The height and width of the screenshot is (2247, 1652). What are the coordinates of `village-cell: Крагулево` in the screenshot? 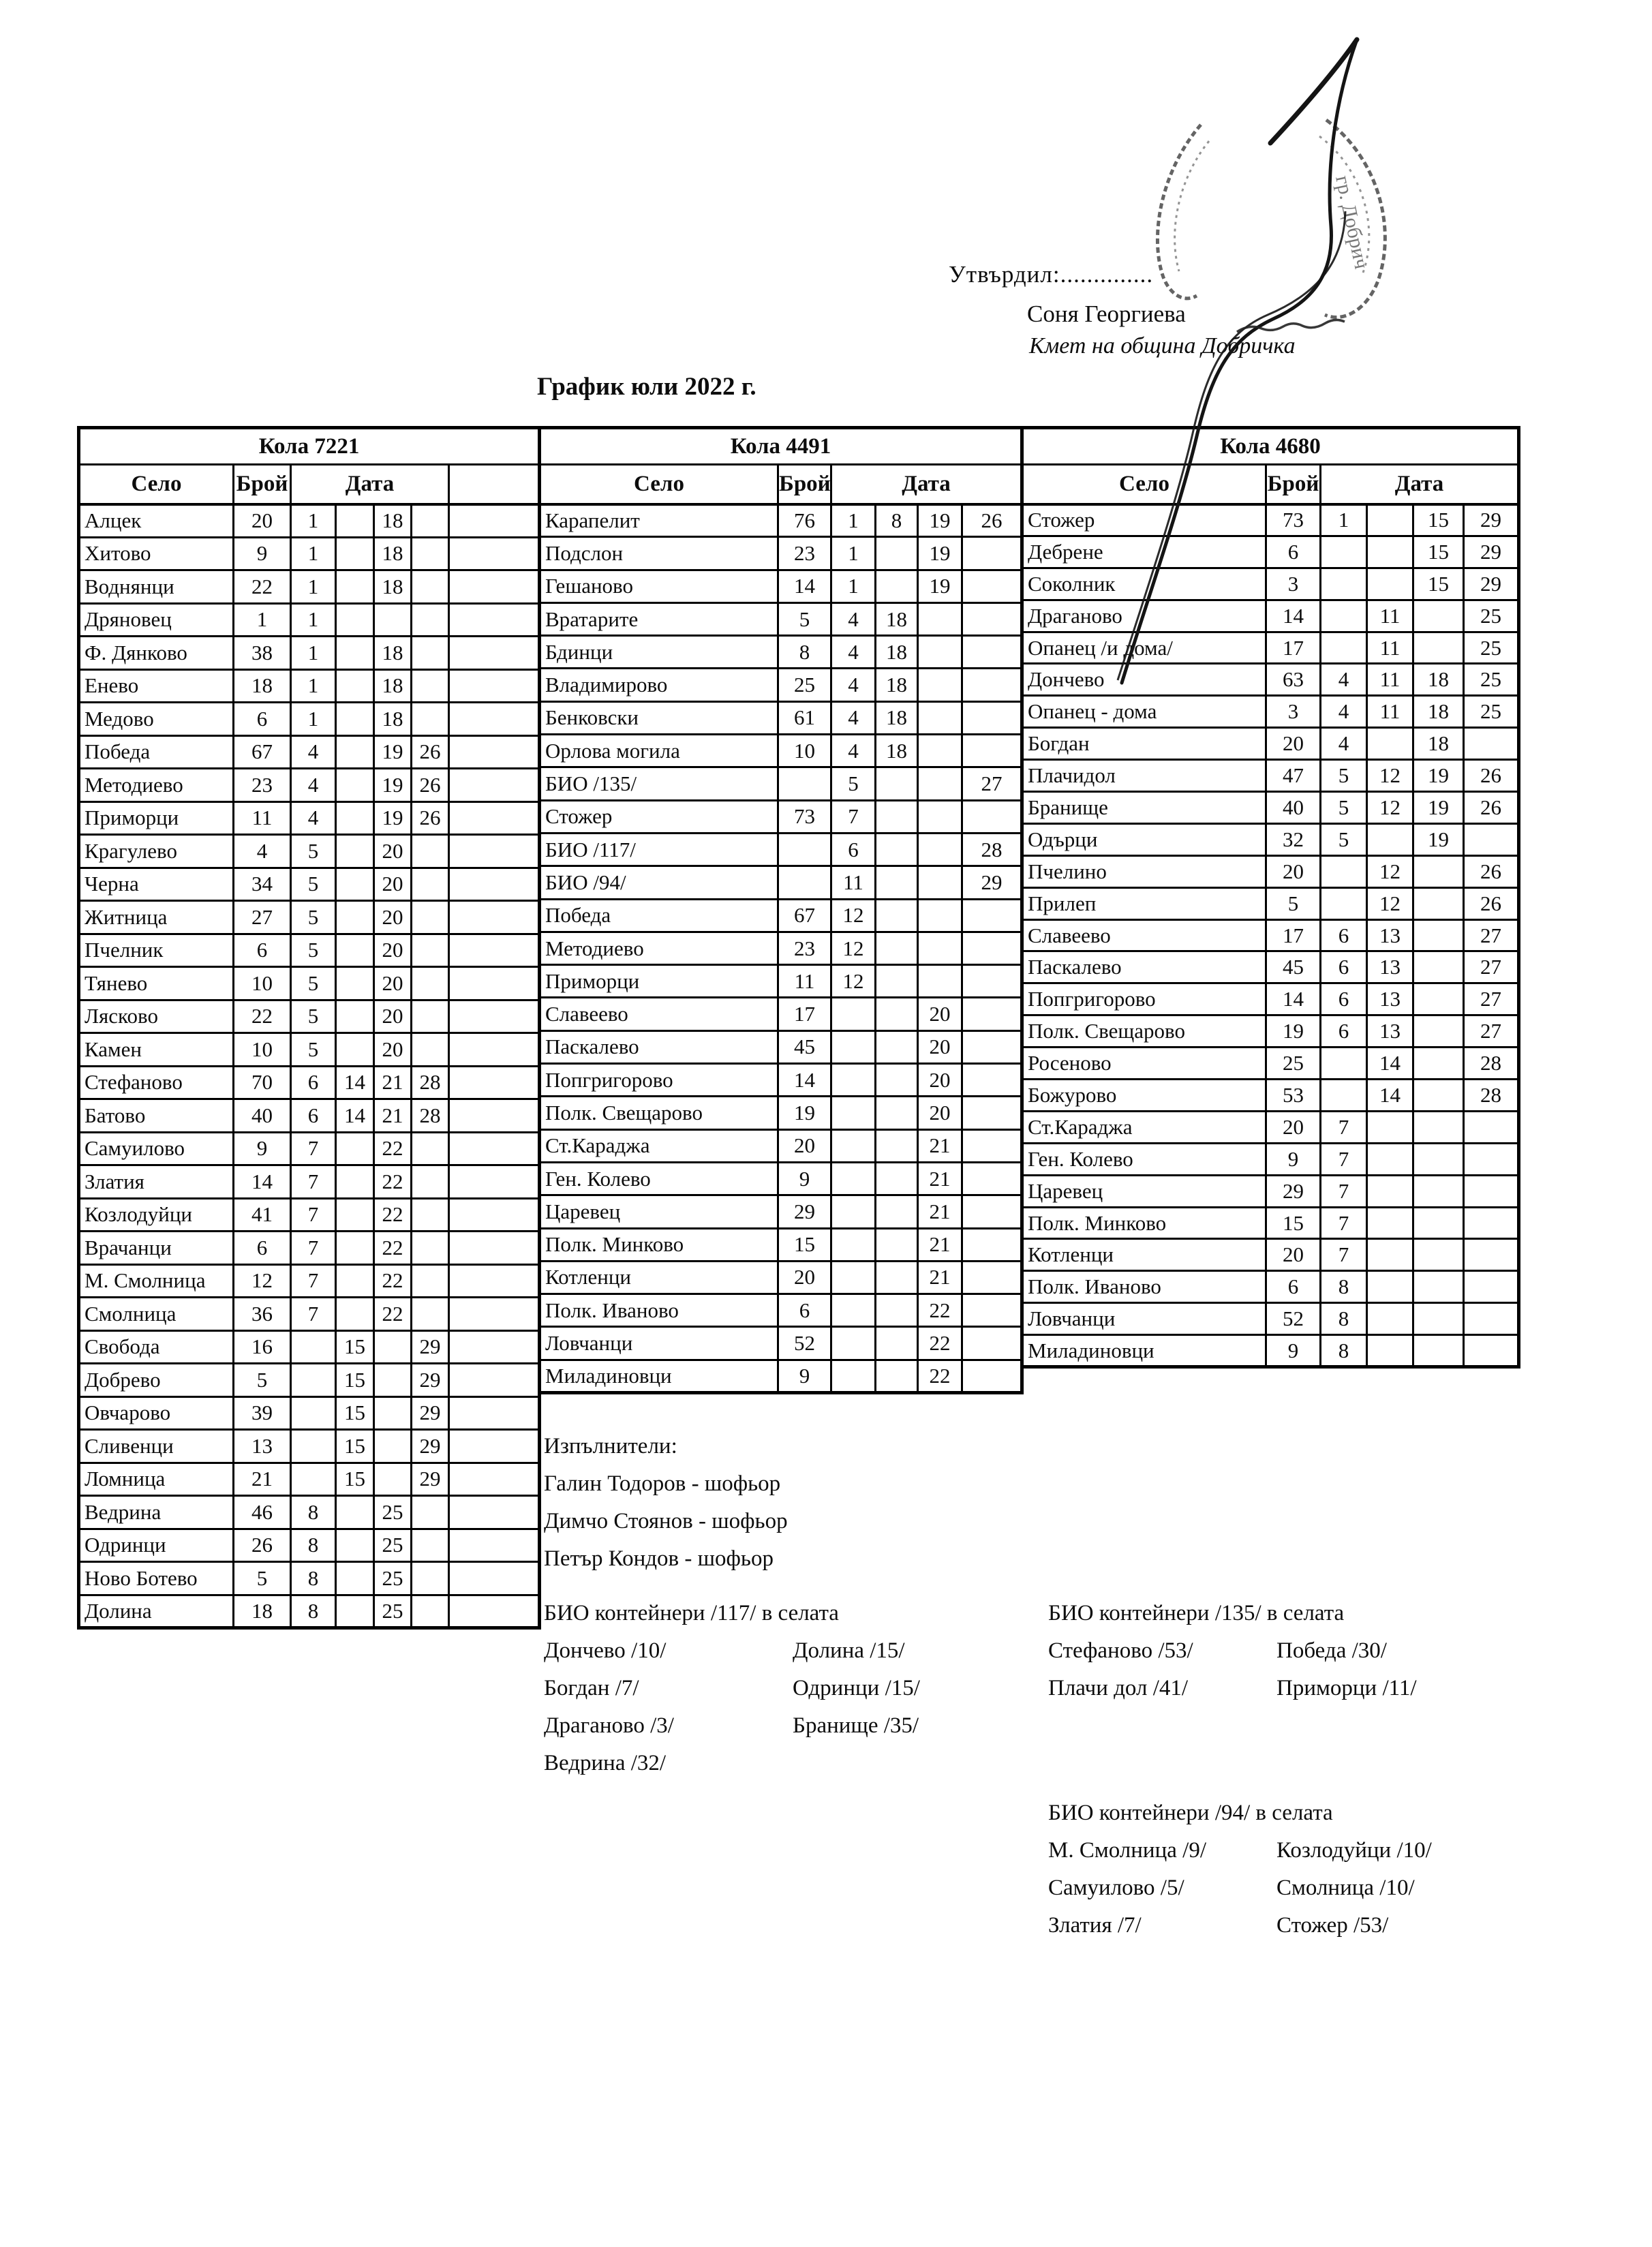 It's located at (156, 851).